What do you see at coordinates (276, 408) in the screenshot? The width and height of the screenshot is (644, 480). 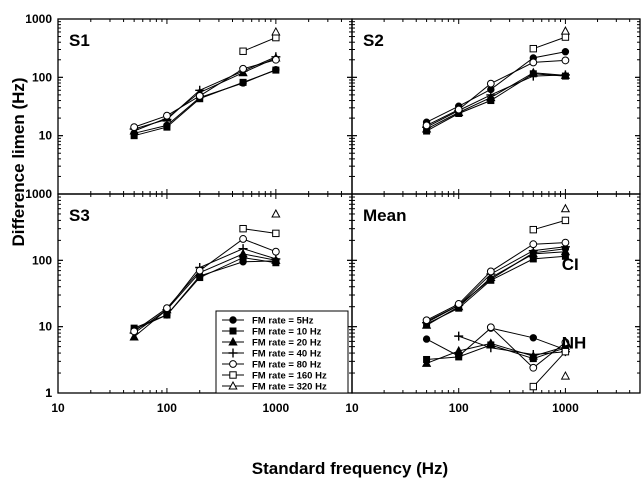 I see `x-tick-label: 1000` at bounding box center [276, 408].